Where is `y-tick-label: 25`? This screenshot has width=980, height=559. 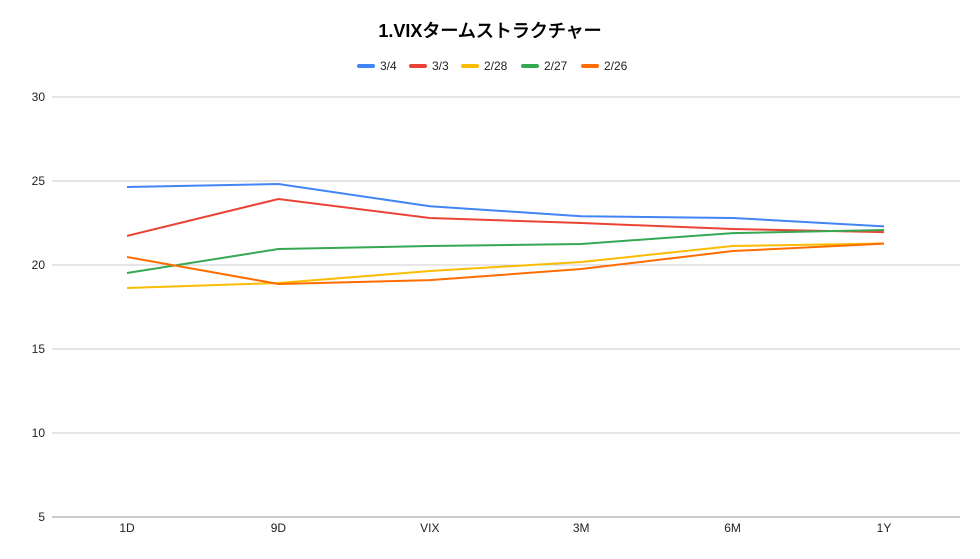
y-tick-label: 25 is located at coordinates (39, 181).